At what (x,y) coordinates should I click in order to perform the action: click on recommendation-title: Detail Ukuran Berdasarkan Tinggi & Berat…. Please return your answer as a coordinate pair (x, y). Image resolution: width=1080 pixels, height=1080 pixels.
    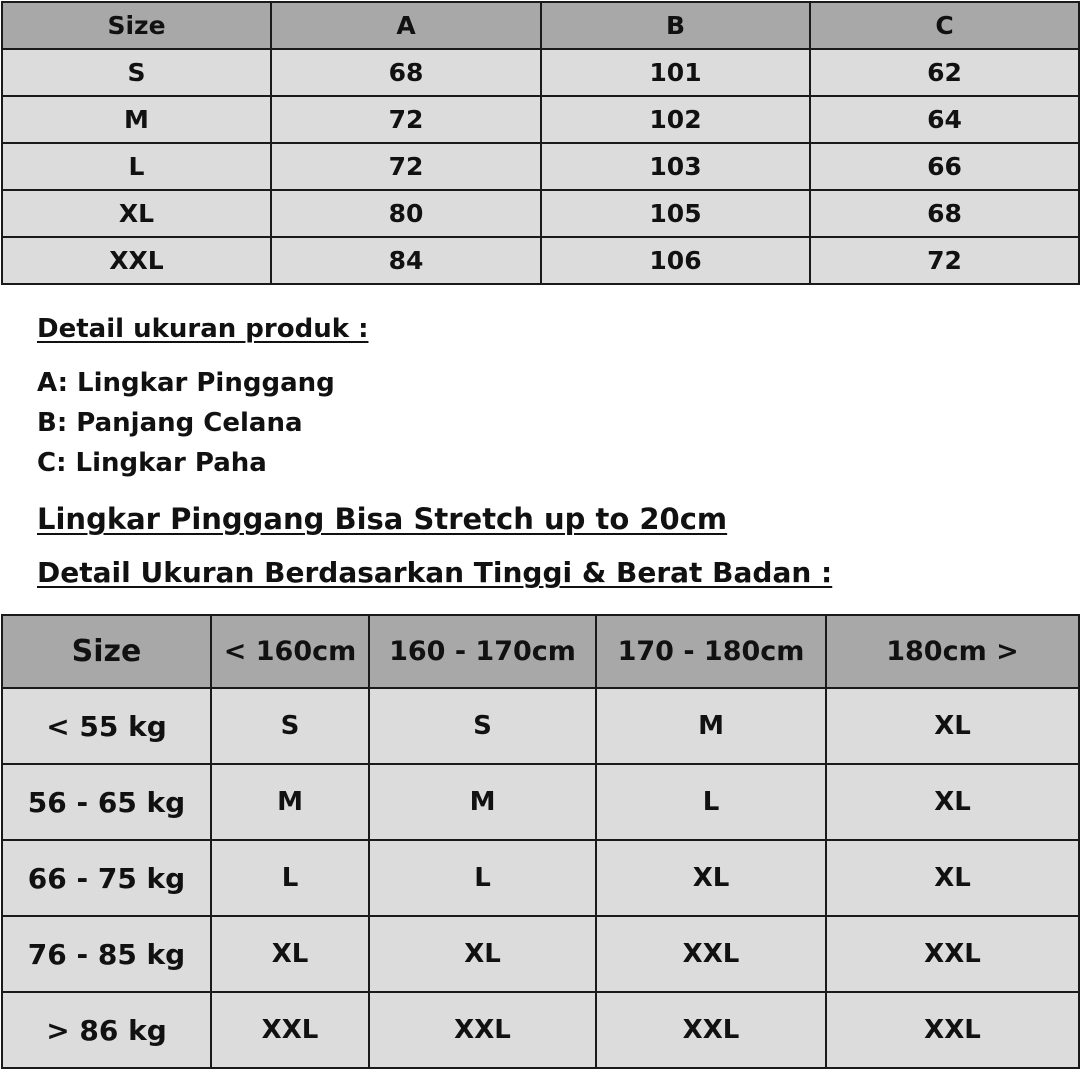
    Looking at the image, I should click on (435, 572).